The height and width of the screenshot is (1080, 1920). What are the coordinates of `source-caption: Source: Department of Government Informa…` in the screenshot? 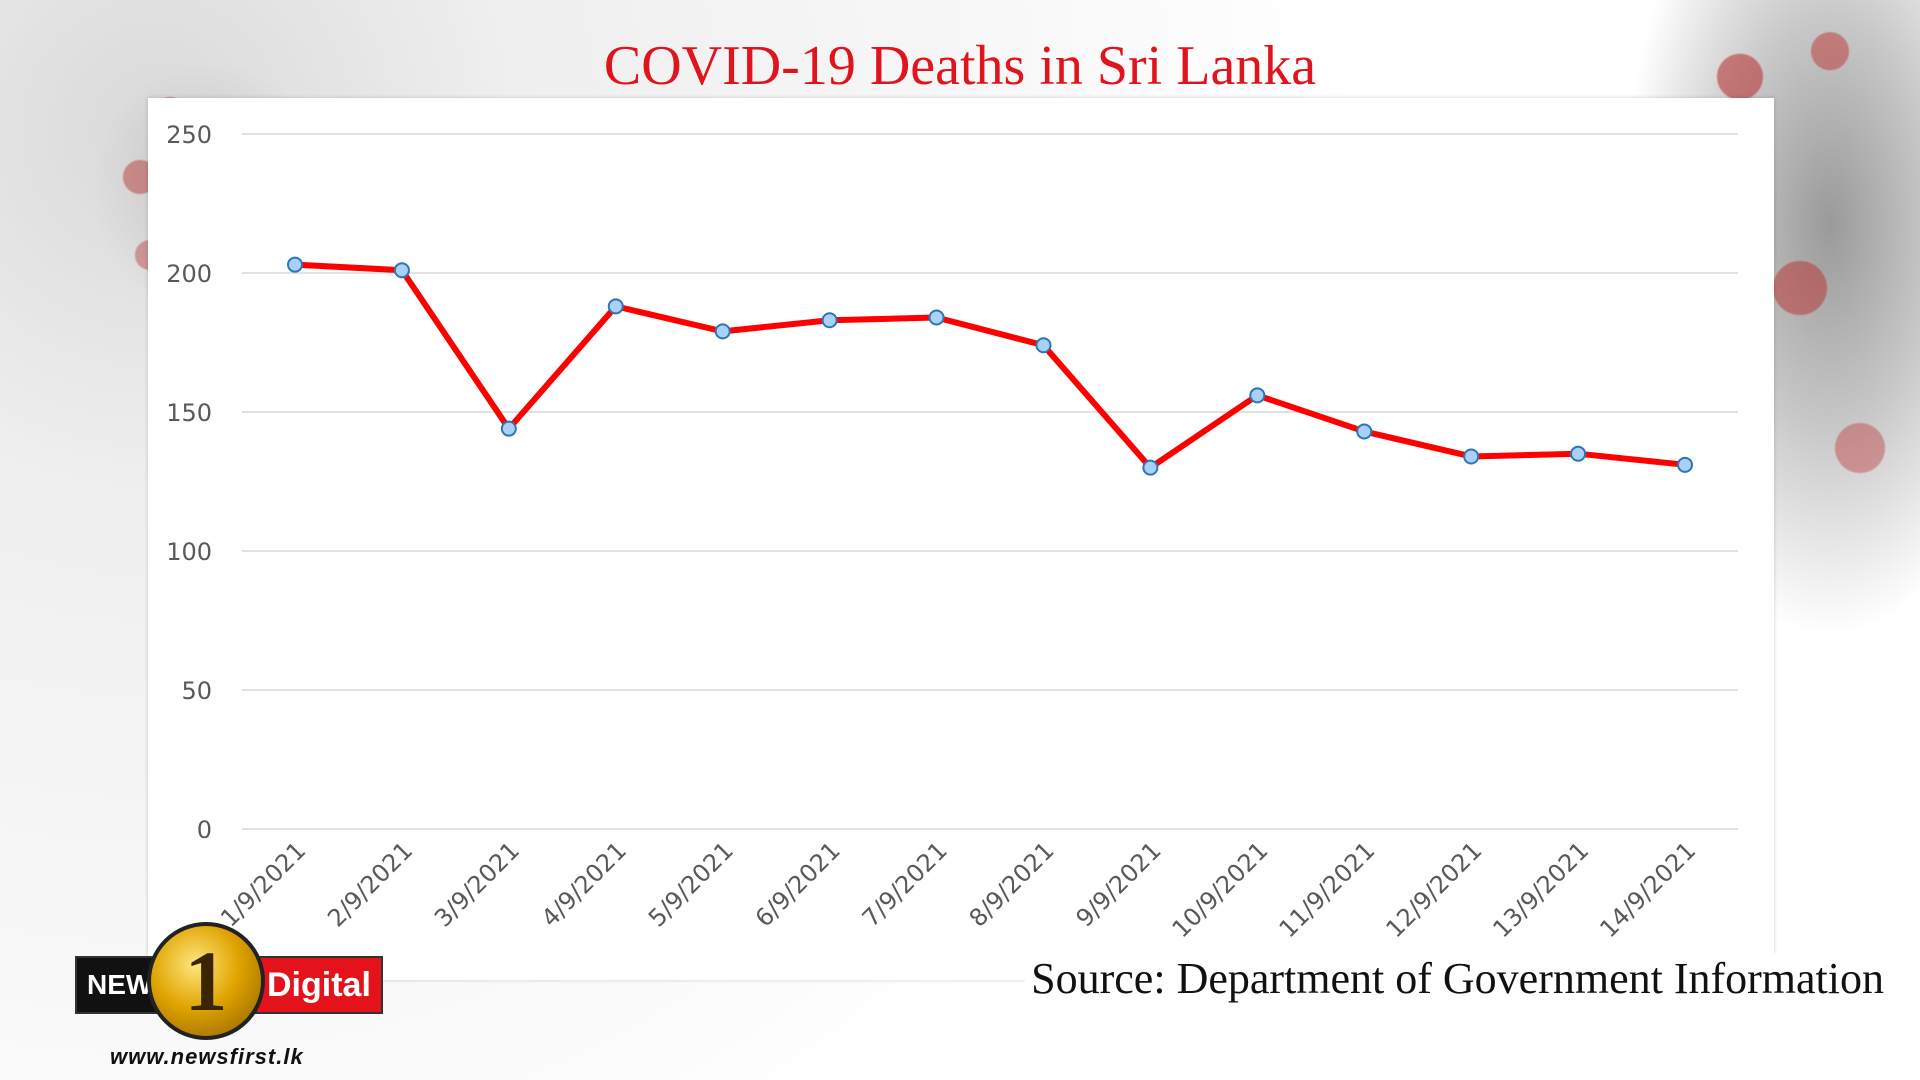 It's located at (1457, 978).